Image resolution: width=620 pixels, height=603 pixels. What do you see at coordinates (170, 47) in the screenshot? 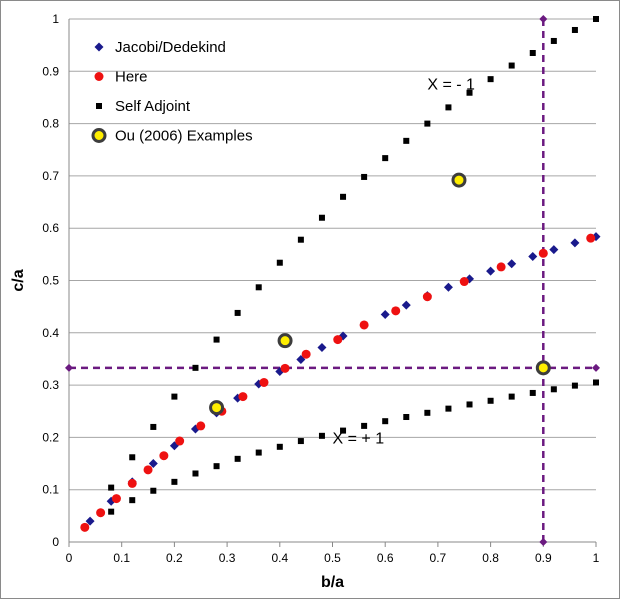
I see `legend-label-jacobi-dedekind: Jacobi/Dedekind` at bounding box center [170, 47].